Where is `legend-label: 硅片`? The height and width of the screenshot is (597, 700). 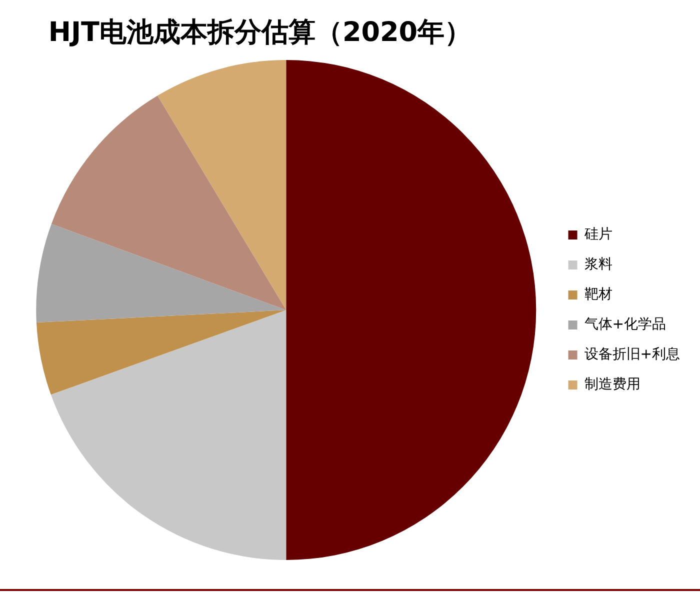 legend-label: 硅片 is located at coordinates (597, 234).